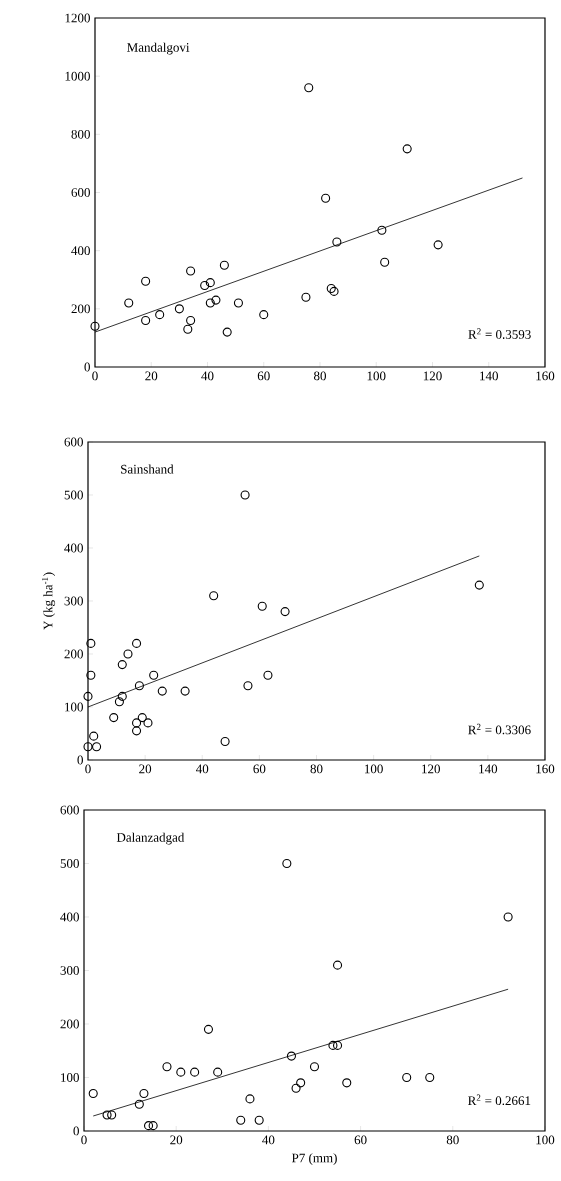 The image size is (561, 1181). What do you see at coordinates (69, 1024) in the screenshot?
I see `y-tick-label: 200` at bounding box center [69, 1024].